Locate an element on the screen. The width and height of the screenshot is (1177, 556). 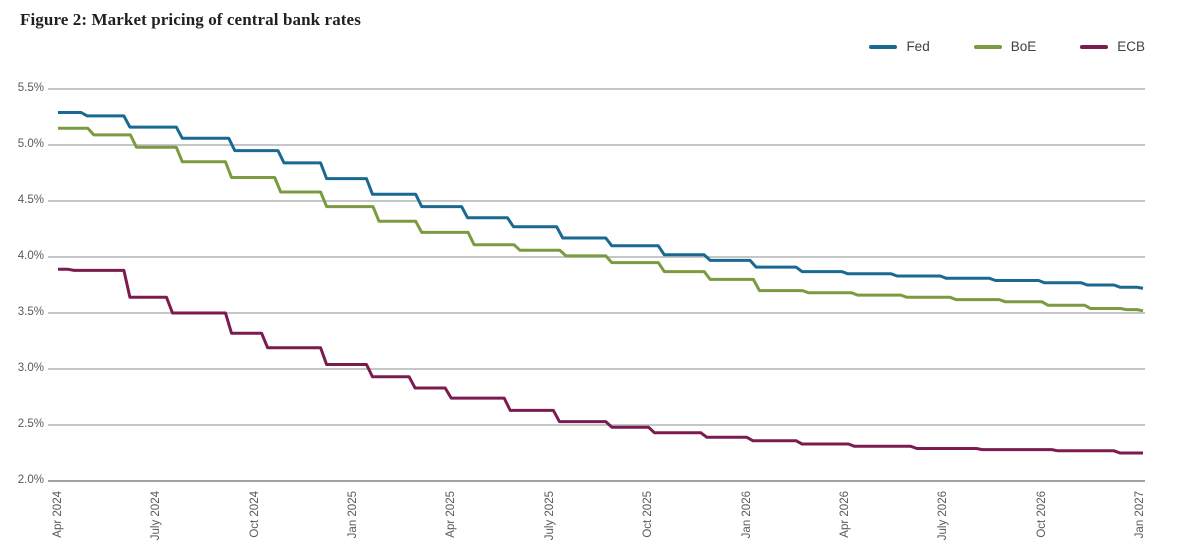
legend-label: BoE is located at coordinates (1023, 46).